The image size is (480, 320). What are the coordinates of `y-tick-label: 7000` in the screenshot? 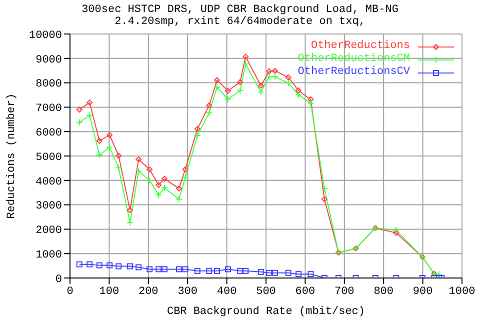 It's located at (49, 109).